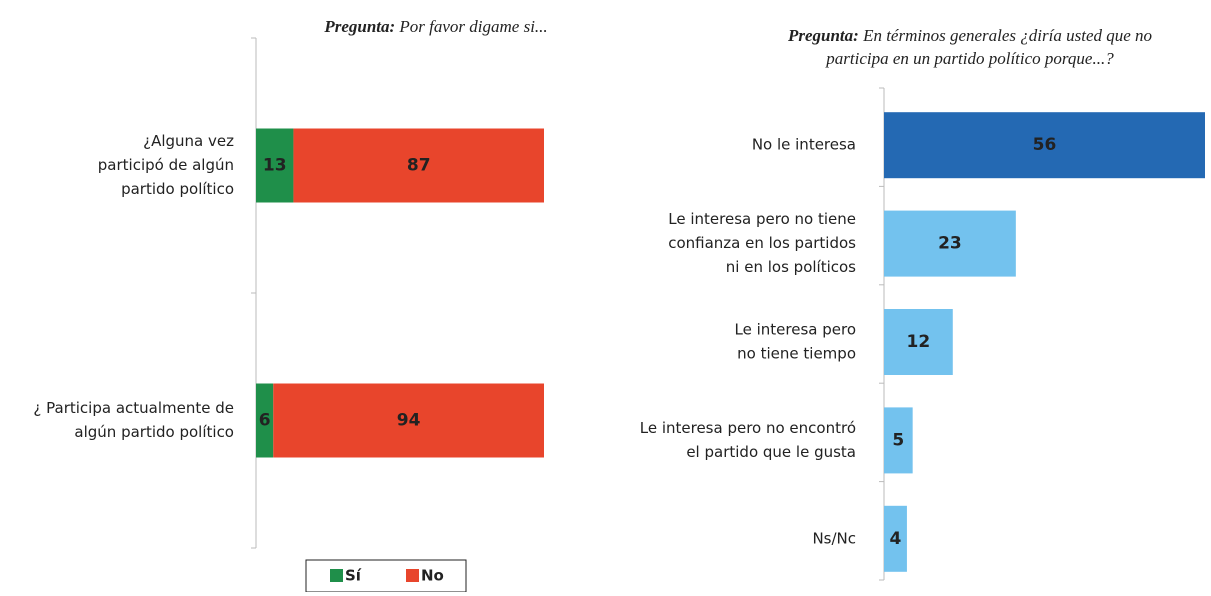  I want to click on value-label: 13, so click(275, 166).